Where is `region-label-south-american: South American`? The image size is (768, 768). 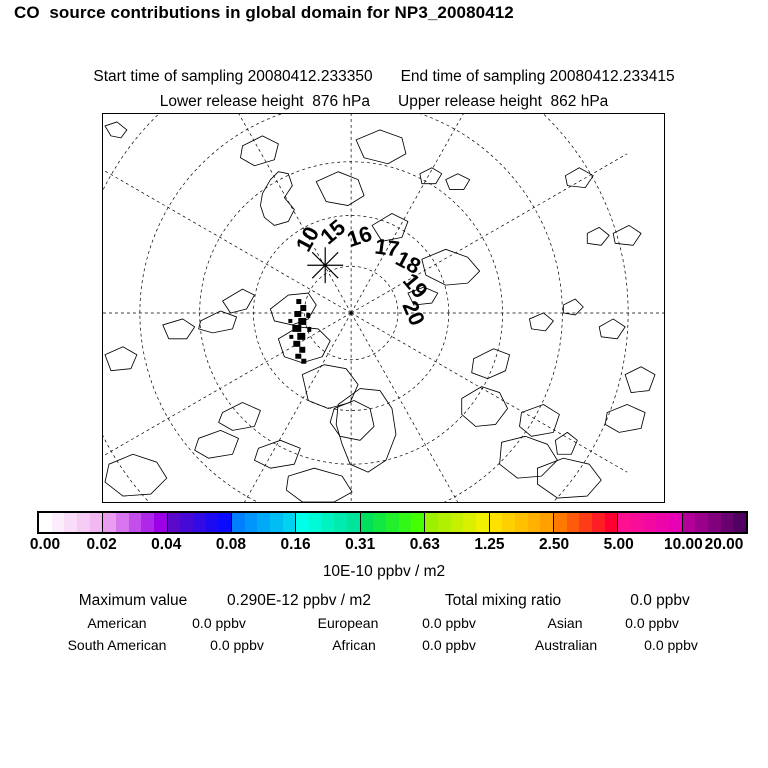
region-label-south-american: South American is located at coordinates (117, 645).